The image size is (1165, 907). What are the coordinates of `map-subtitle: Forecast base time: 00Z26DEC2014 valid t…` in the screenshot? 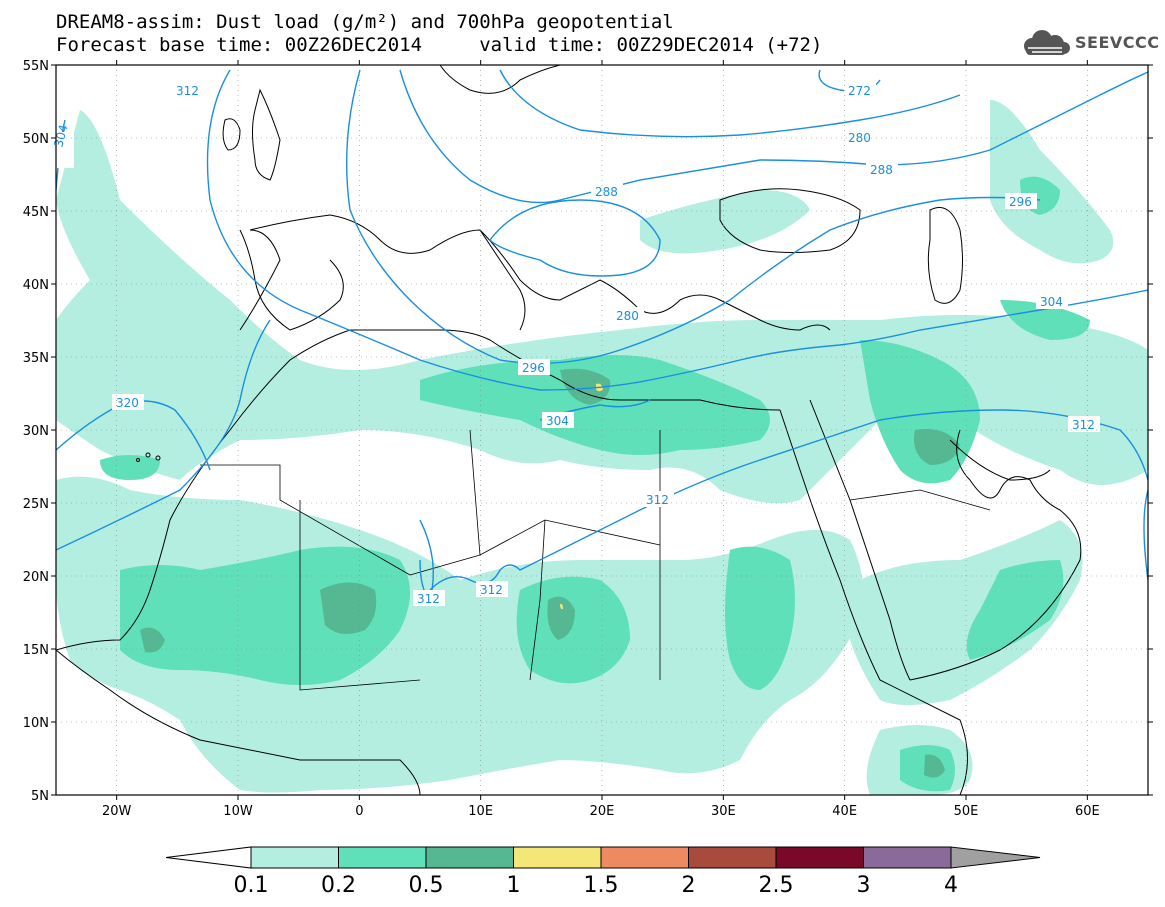 It's located at (439, 45).